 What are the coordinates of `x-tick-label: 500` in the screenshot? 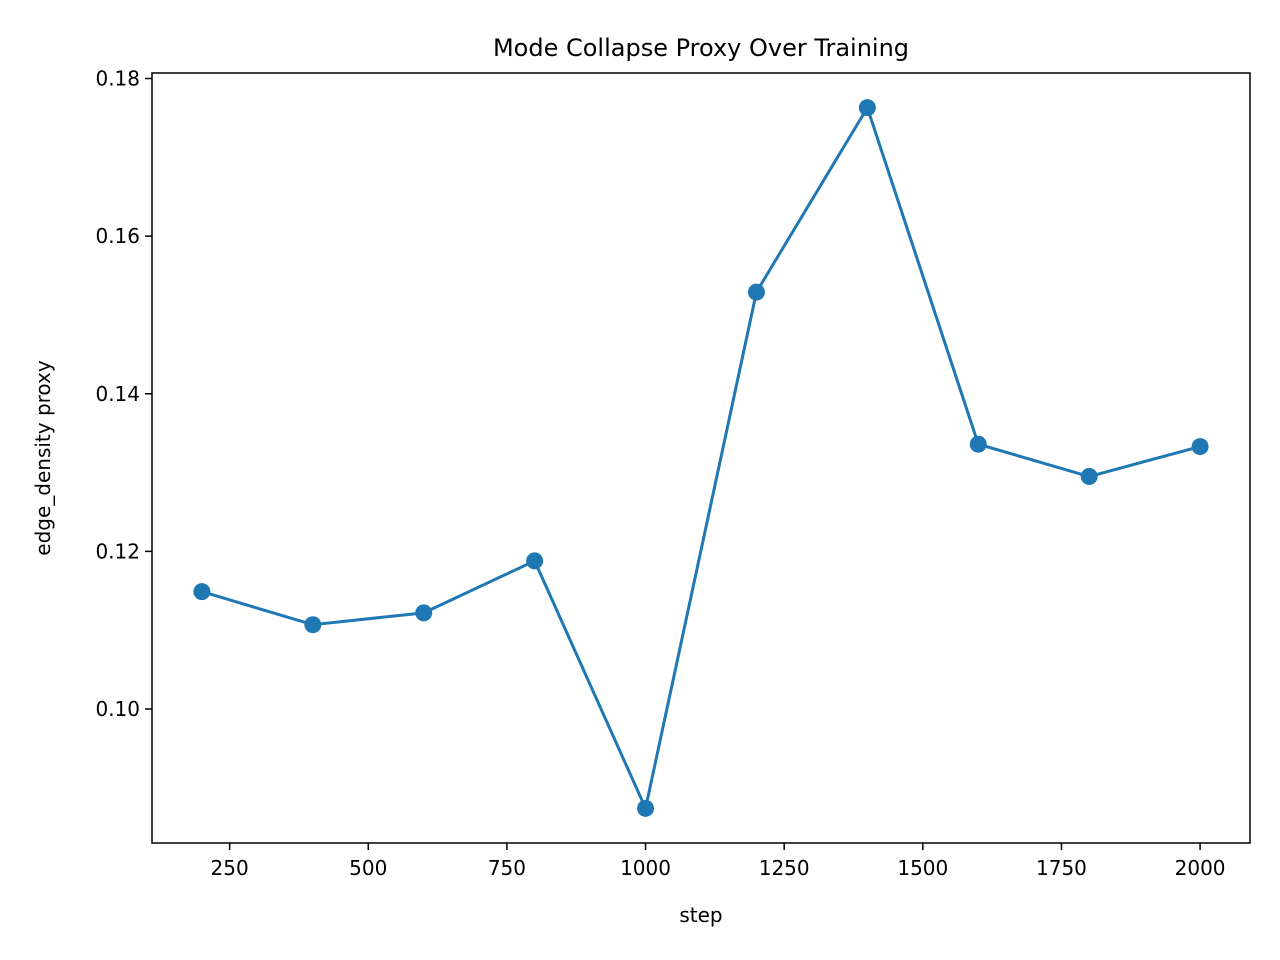 It's located at (368, 868).